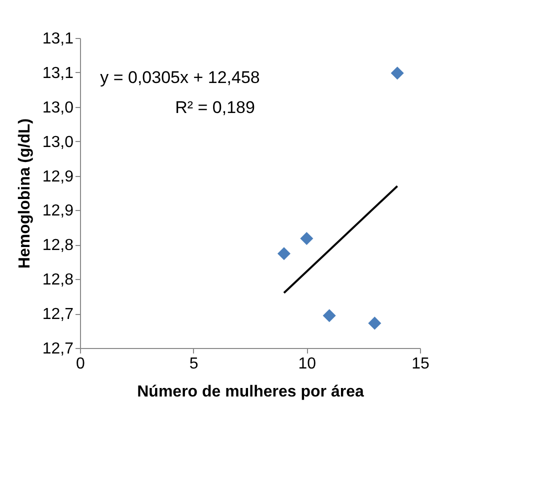  Describe the element at coordinates (81, 364) in the screenshot. I see `x-tick-label: 0` at that location.